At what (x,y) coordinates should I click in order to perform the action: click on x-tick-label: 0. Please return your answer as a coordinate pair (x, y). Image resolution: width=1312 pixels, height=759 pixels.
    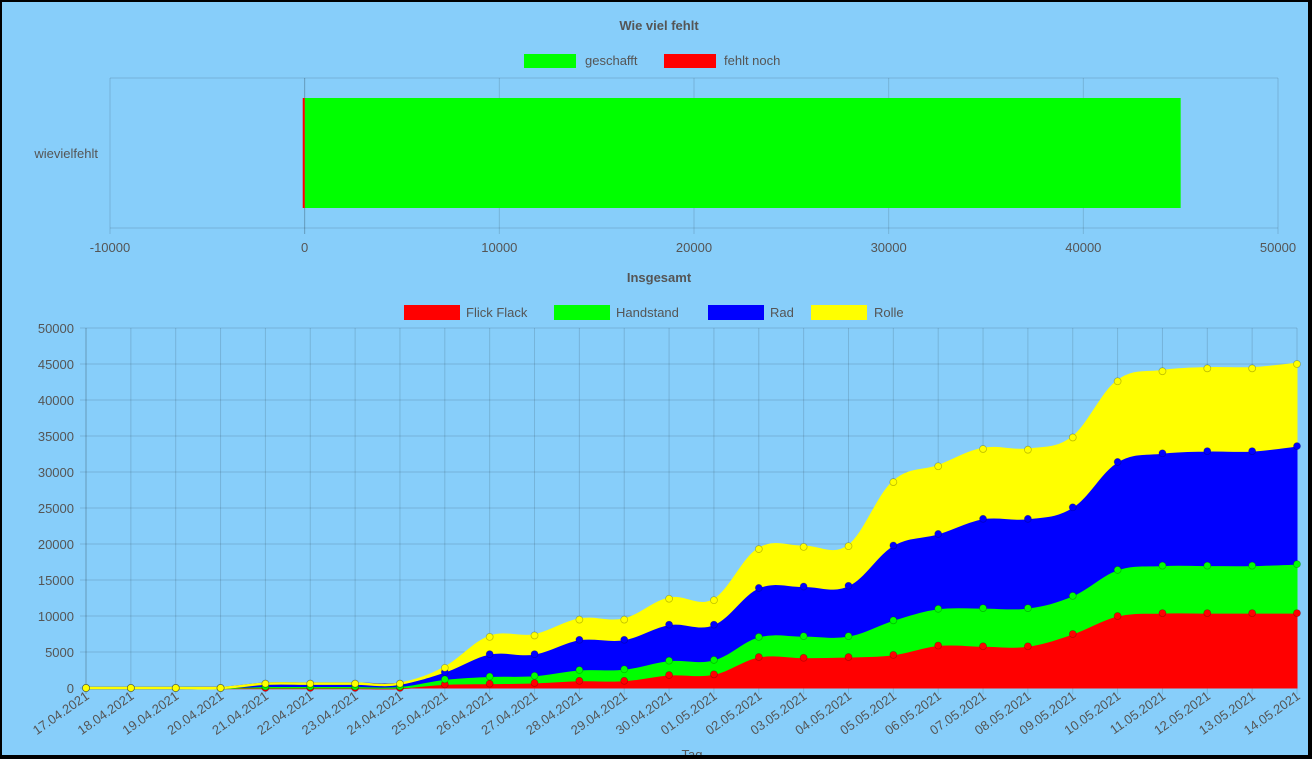
    Looking at the image, I should click on (304, 247).